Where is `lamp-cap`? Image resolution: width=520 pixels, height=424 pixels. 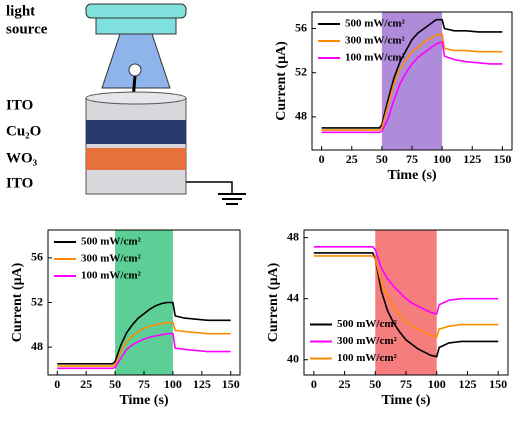
lamp-cap is located at coordinates (136, 11).